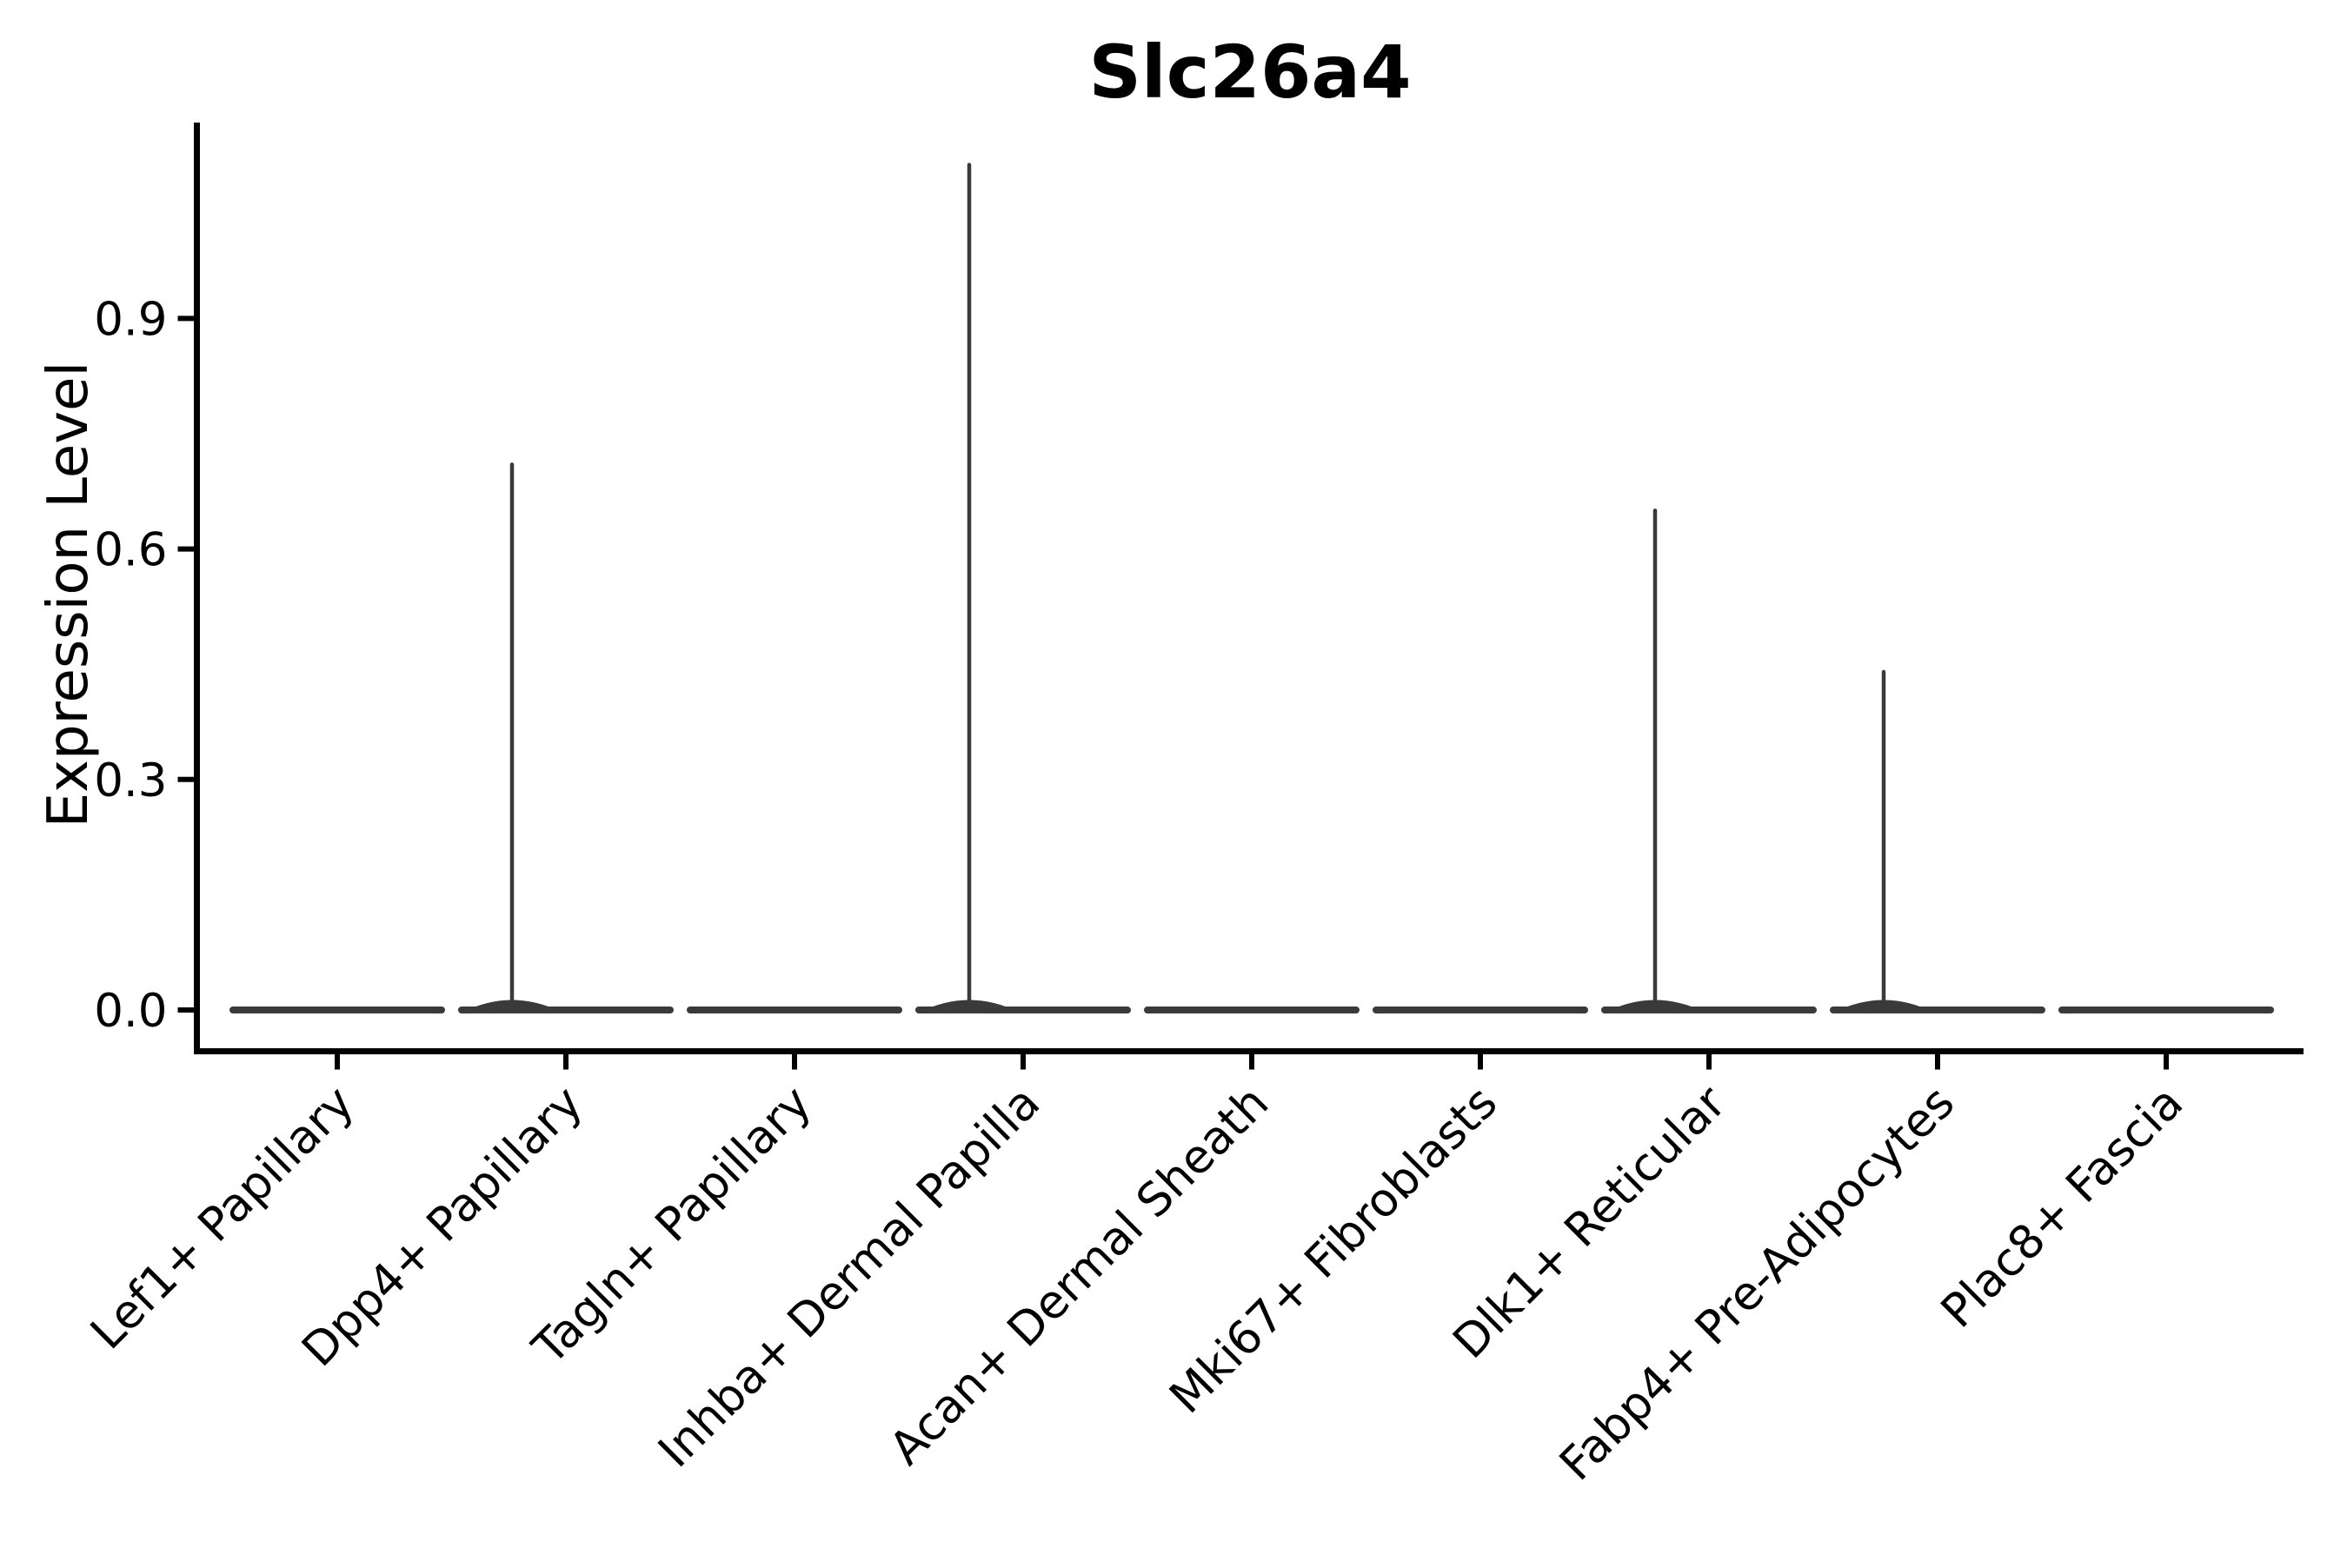  What do you see at coordinates (130, 780) in the screenshot?
I see `y-tick-label: 0.3` at bounding box center [130, 780].